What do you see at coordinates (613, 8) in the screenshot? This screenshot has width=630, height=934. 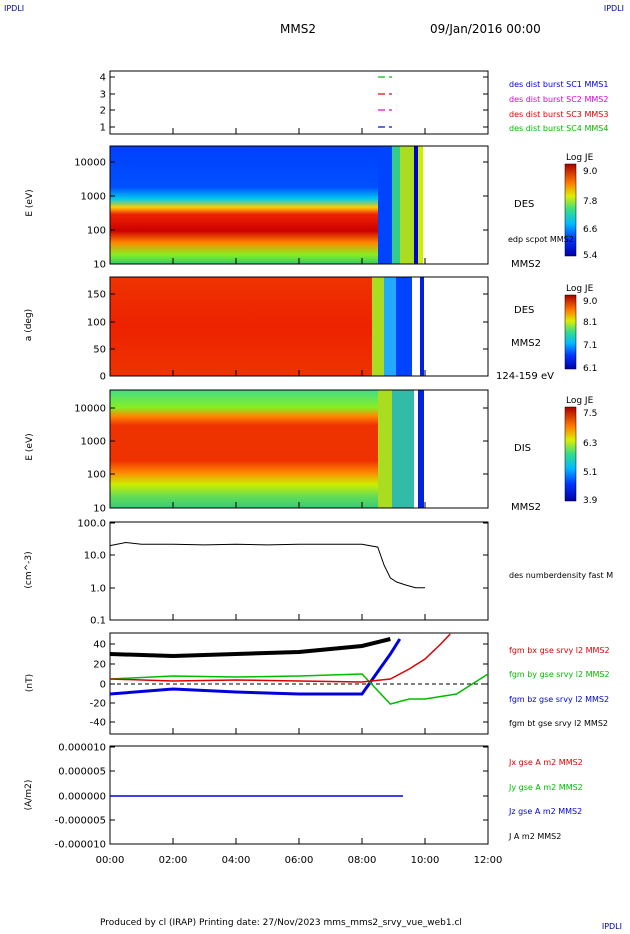 I see `corner-label-right: IPDLI` at bounding box center [613, 8].